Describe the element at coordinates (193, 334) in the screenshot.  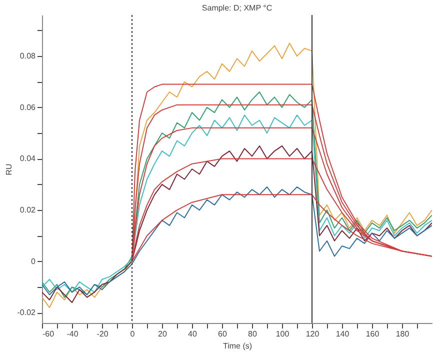
I see `x-tick-label: 40` at that location.